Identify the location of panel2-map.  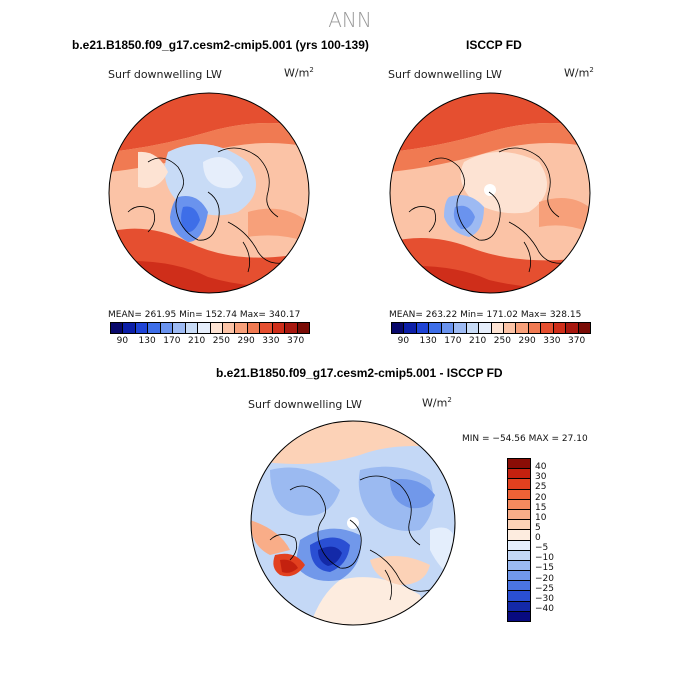
(490, 193).